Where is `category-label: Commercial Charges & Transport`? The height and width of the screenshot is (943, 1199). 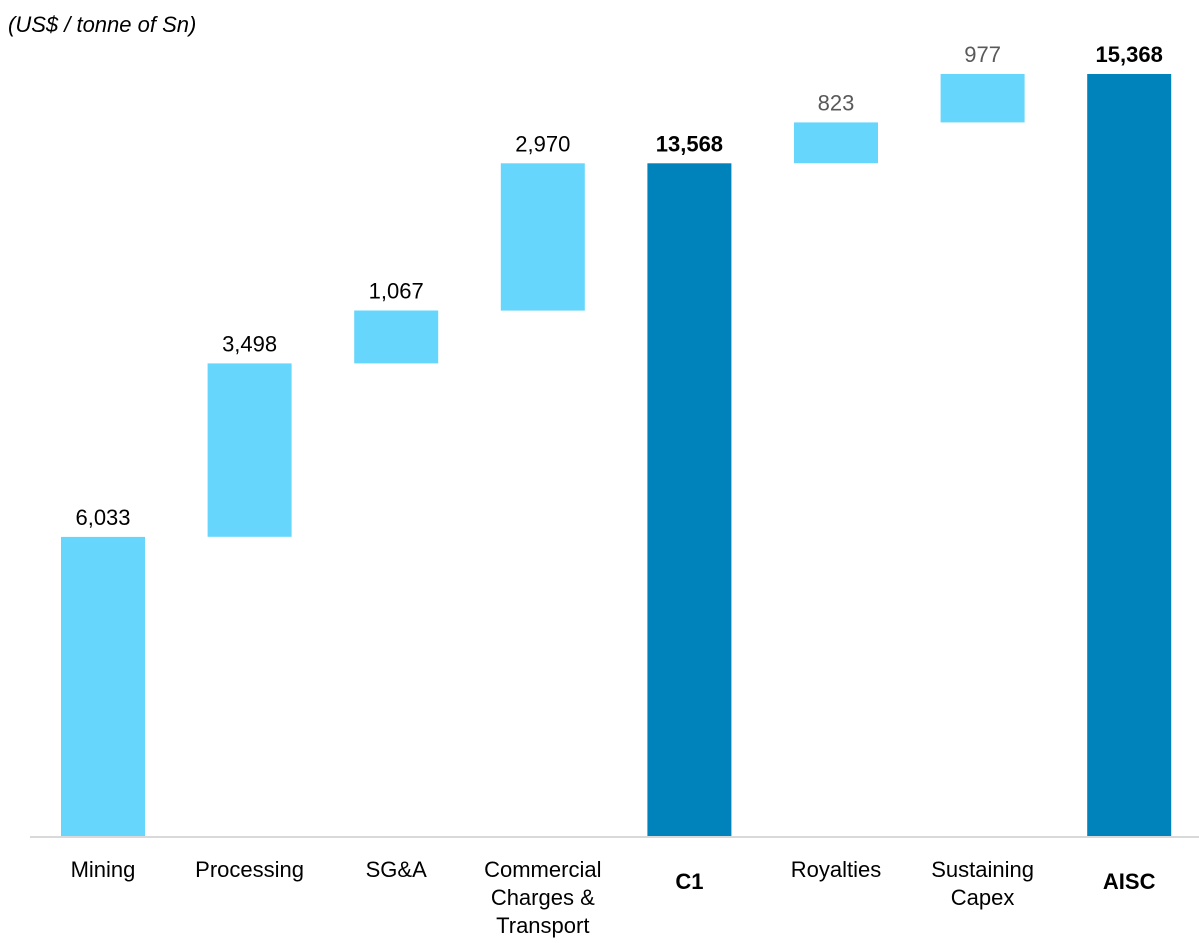
category-label: Commercial Charges & Transport is located at coordinates (542, 897).